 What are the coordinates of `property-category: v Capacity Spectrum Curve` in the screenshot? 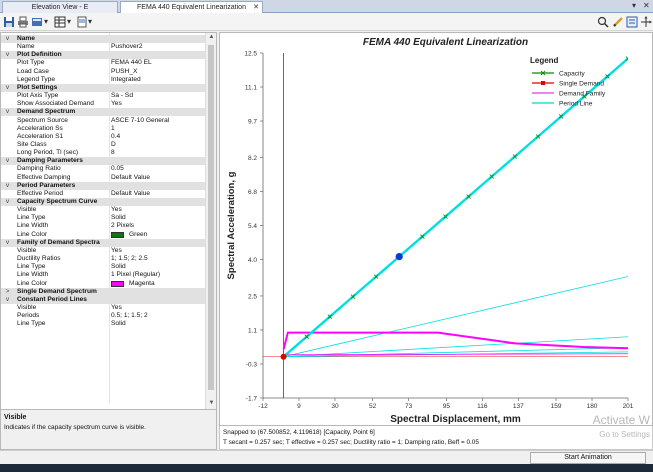 It's located at (103, 202).